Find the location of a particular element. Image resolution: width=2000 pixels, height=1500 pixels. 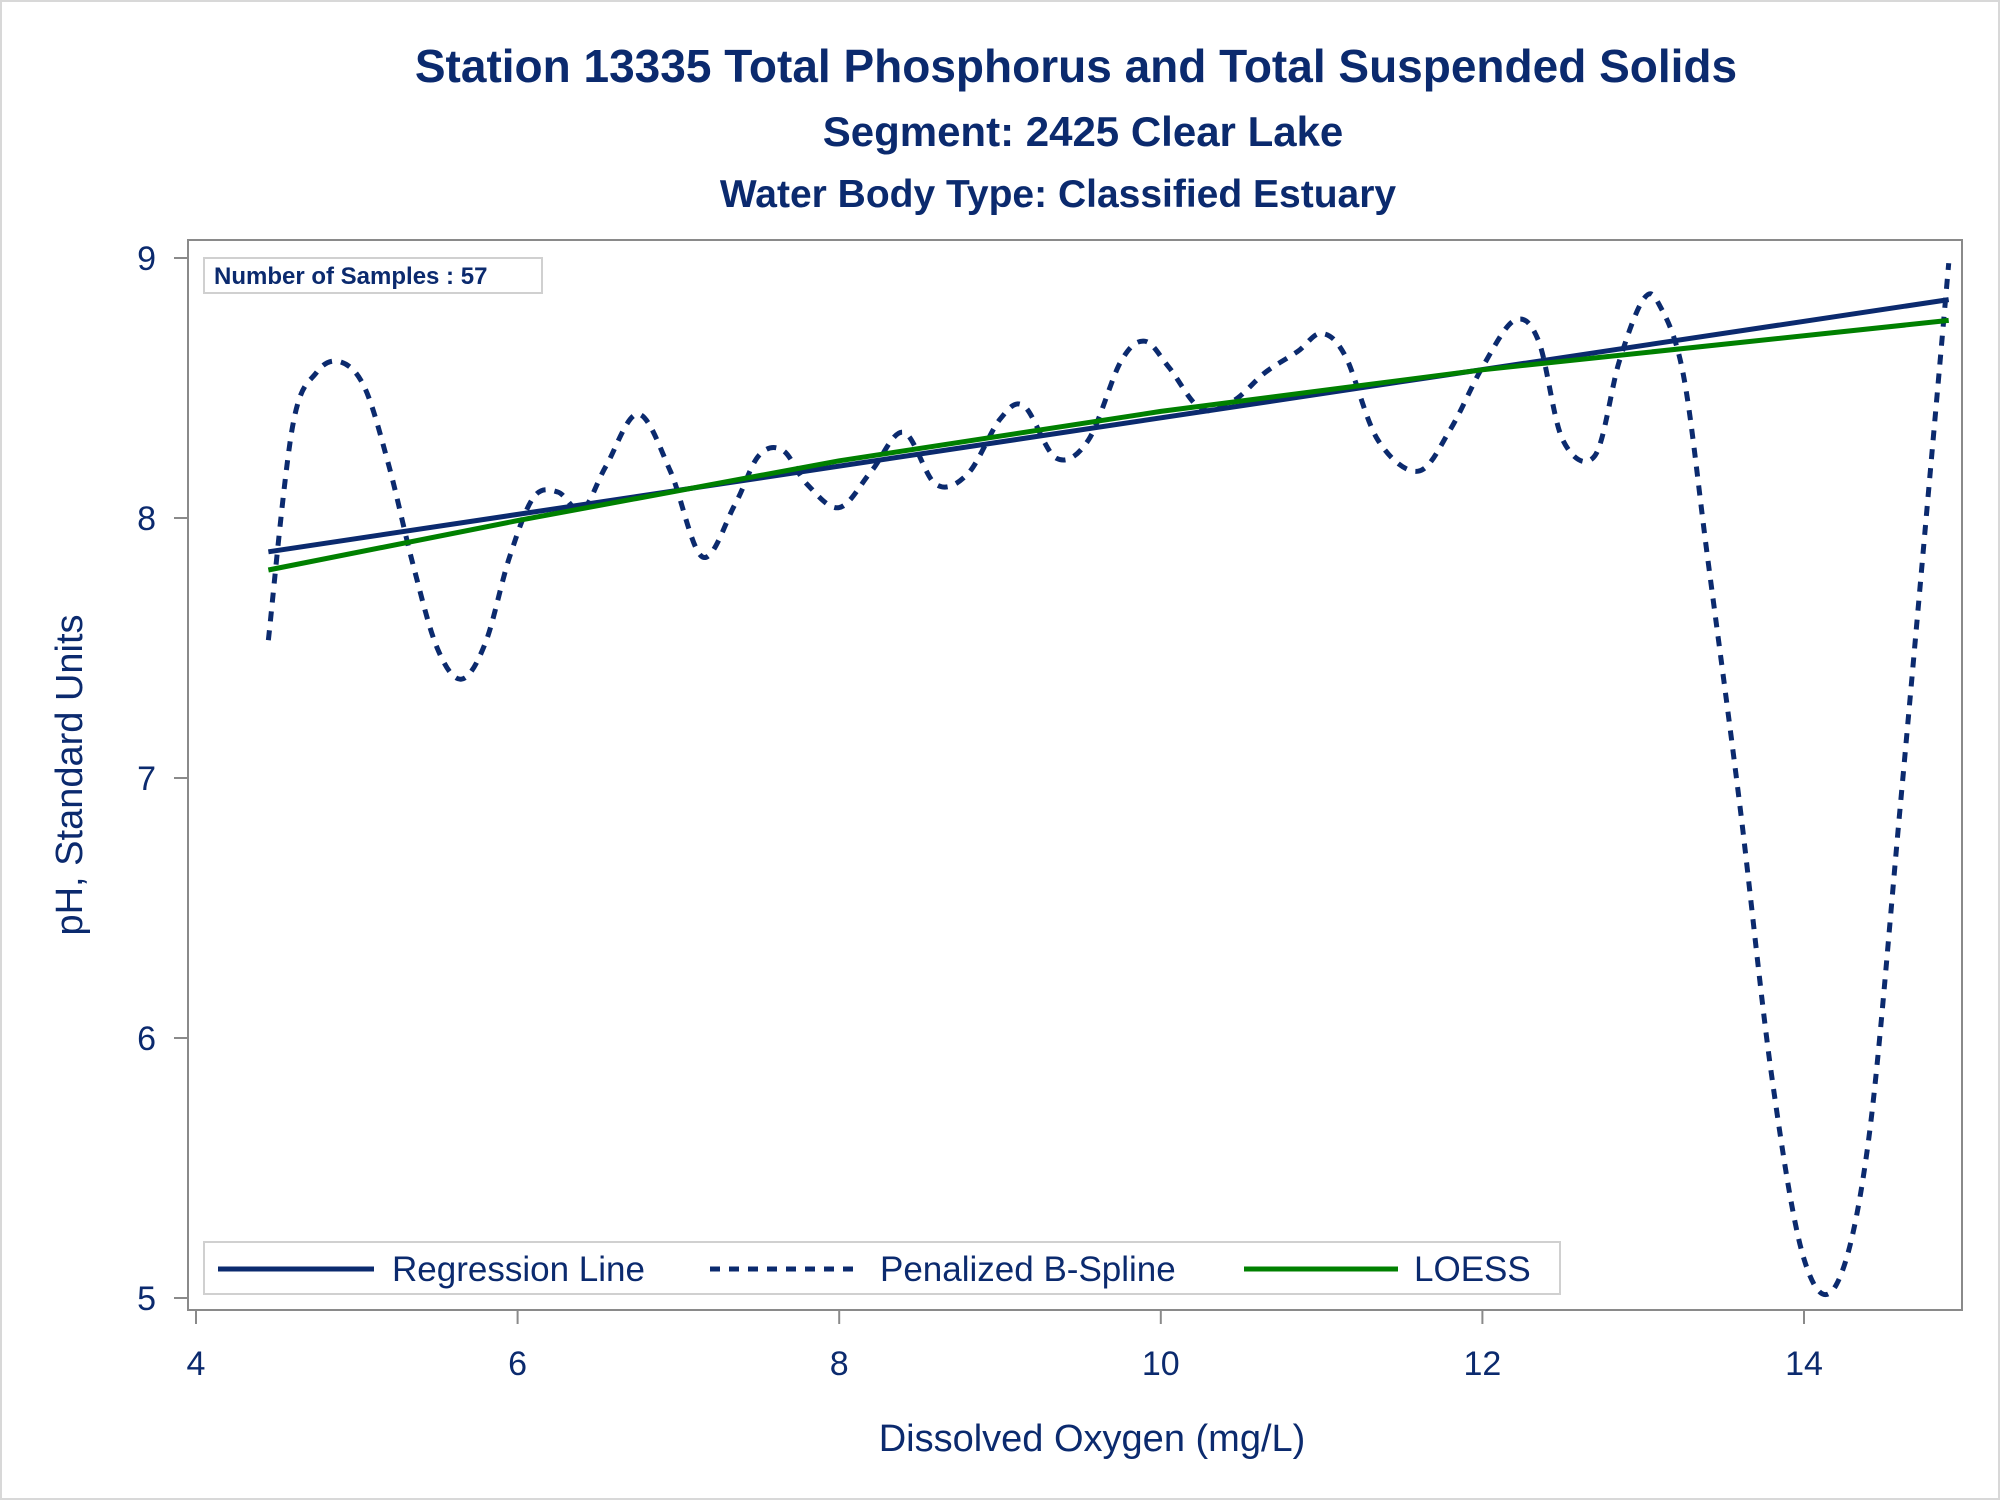

legend: Regression Line Penalized B-Spline LOESS is located at coordinates (882, 1268).